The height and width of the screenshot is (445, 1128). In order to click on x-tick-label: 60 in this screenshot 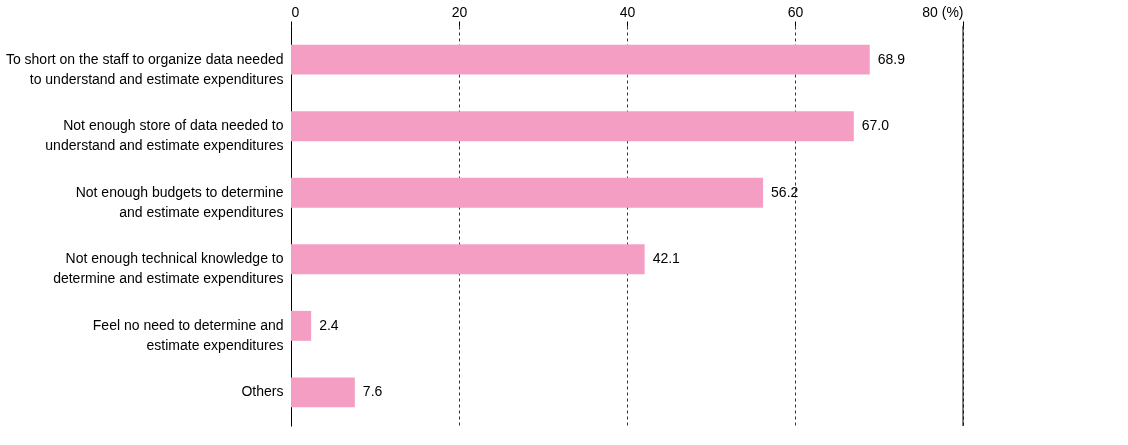, I will do `click(795, 11)`.